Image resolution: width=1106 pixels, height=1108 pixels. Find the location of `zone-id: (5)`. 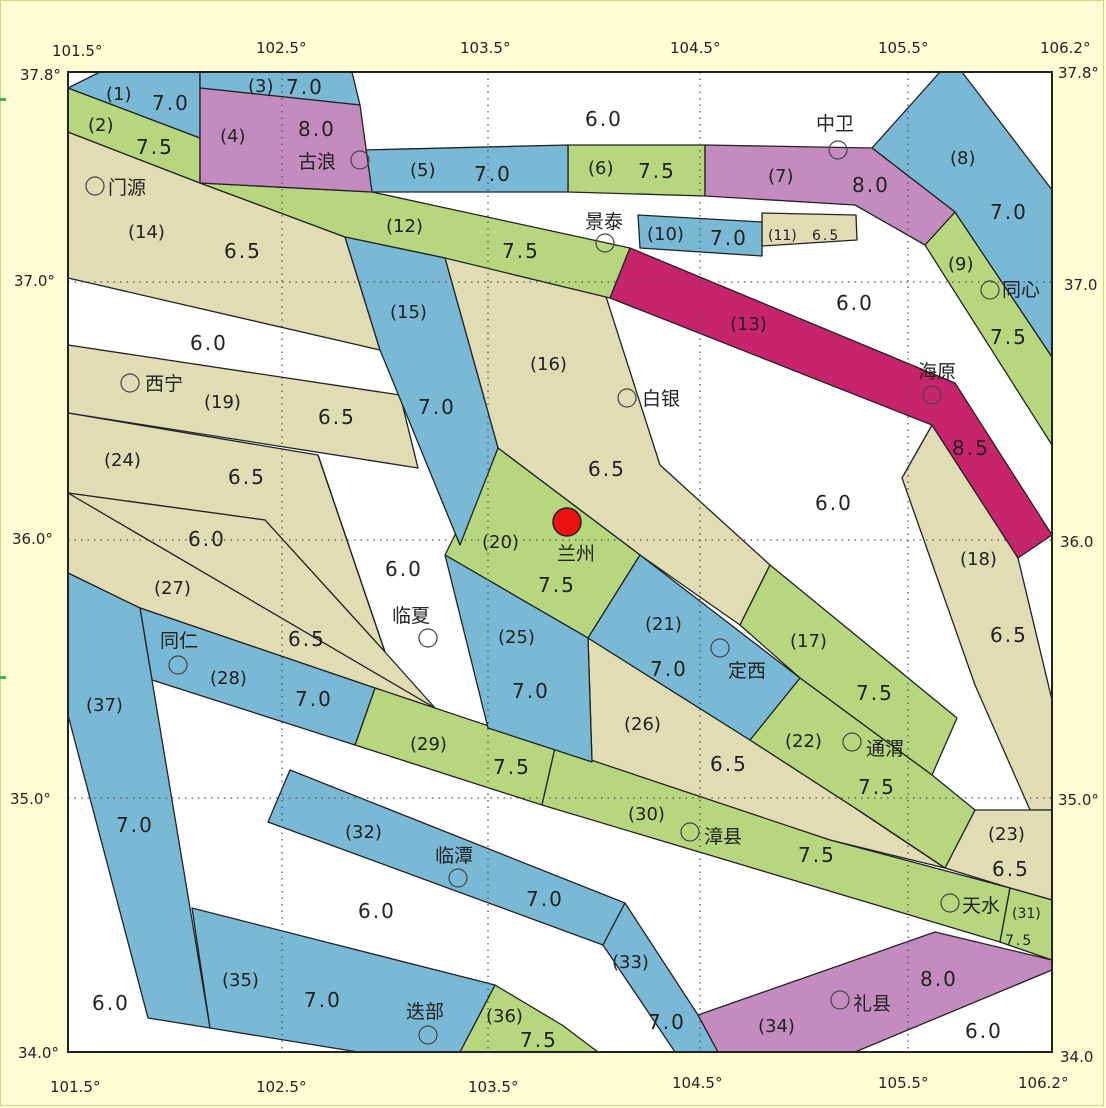

zone-id: (5) is located at coordinates (423, 170).